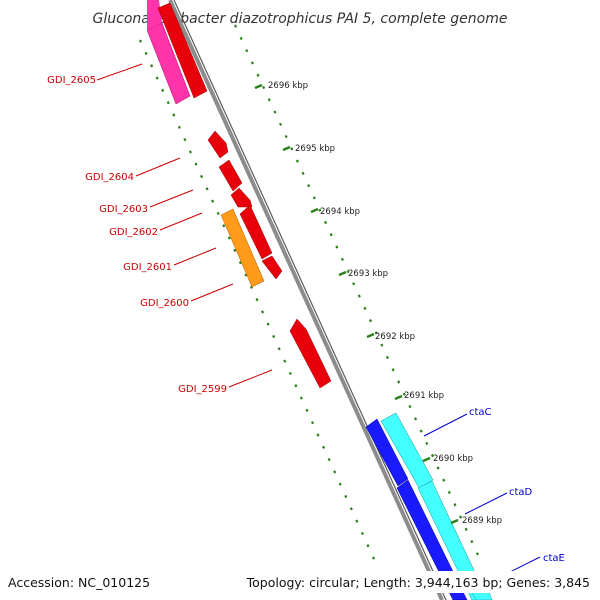 The width and height of the screenshot is (600, 600). I want to click on gene-label-gdi-2605: GDI_2605, so click(71, 80).